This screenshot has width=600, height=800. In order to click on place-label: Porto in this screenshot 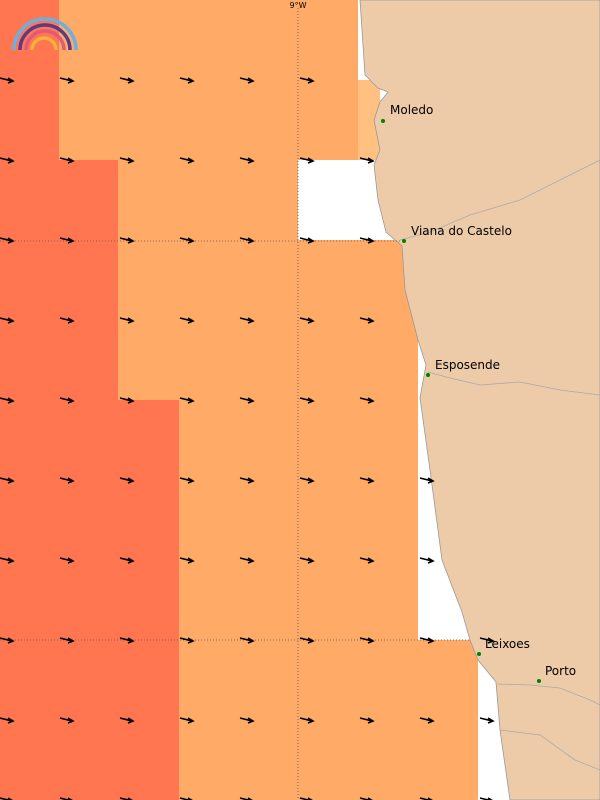, I will do `click(560, 671)`.